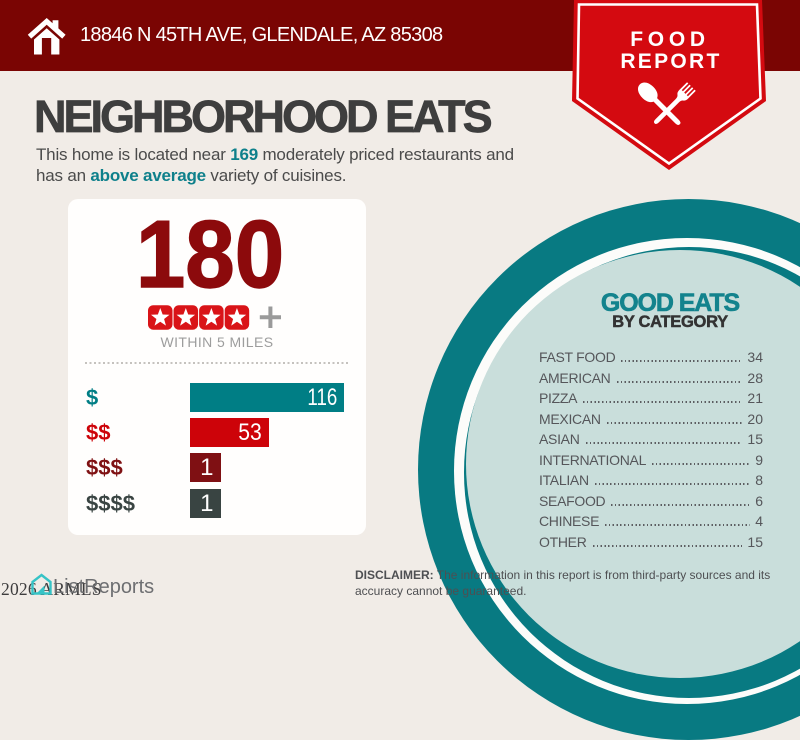 Image resolution: width=800 pixels, height=740 pixels. Describe the element at coordinates (669, 39) in the screenshot. I see `svg-text: FOOD` at that location.